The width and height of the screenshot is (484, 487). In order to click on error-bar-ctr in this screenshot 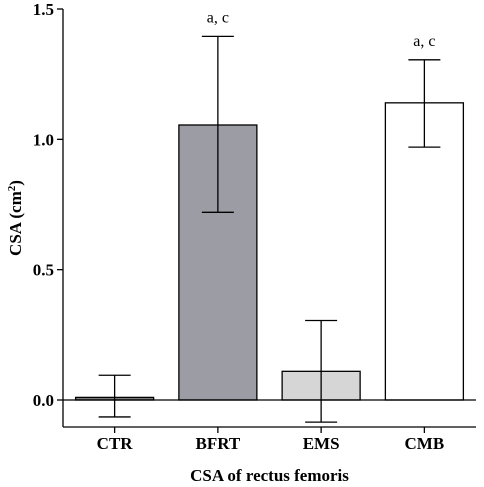, I will do `click(114, 396)`.